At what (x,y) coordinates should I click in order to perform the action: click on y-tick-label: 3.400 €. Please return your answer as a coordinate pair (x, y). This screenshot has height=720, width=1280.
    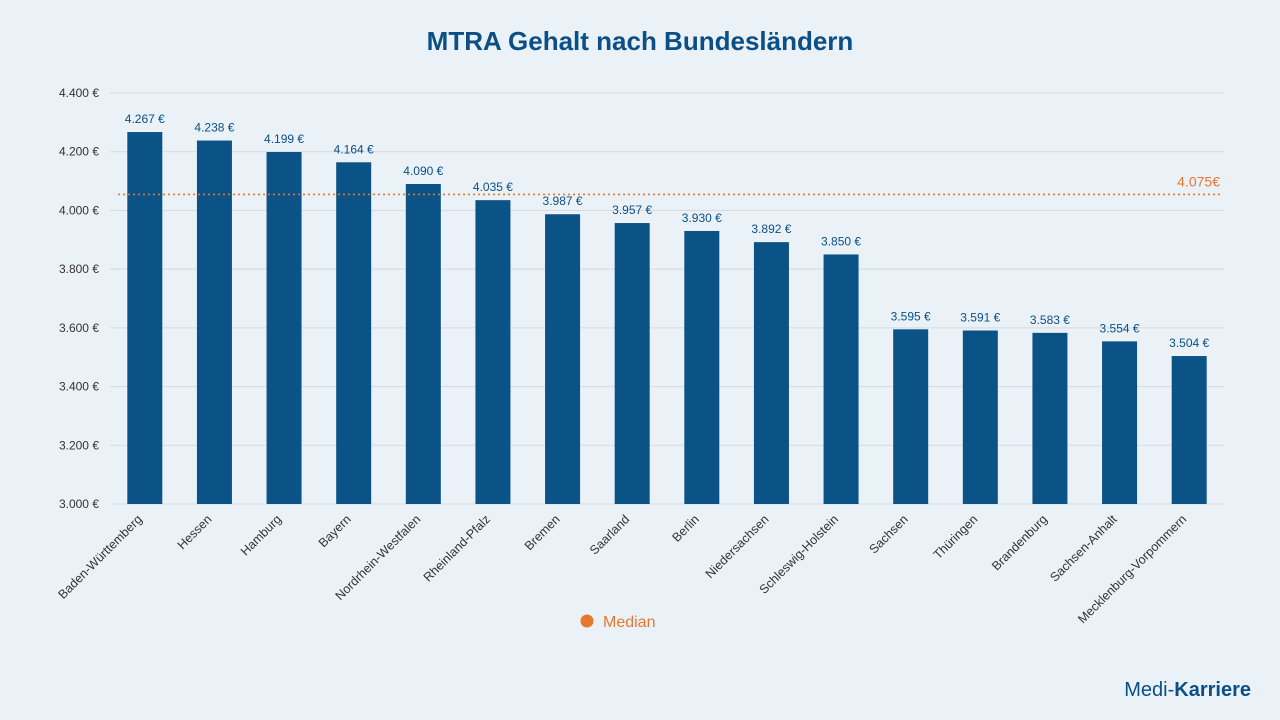
    Looking at the image, I should click on (79, 387).